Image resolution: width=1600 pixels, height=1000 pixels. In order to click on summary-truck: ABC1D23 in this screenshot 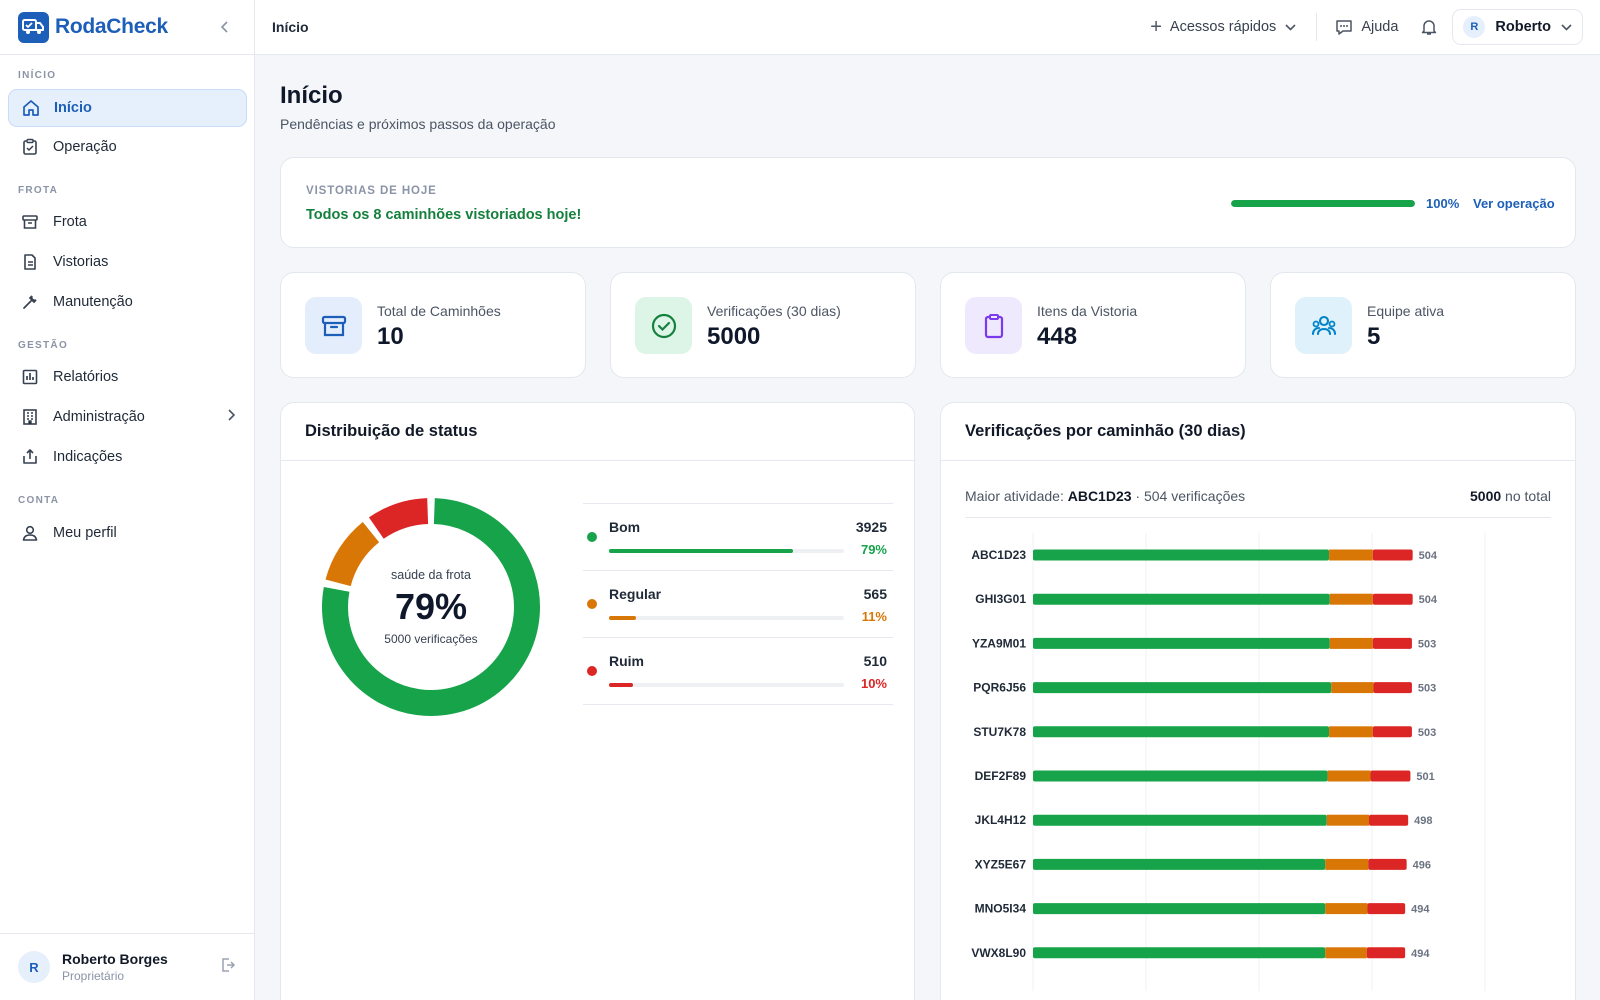, I will do `click(1099, 496)`.